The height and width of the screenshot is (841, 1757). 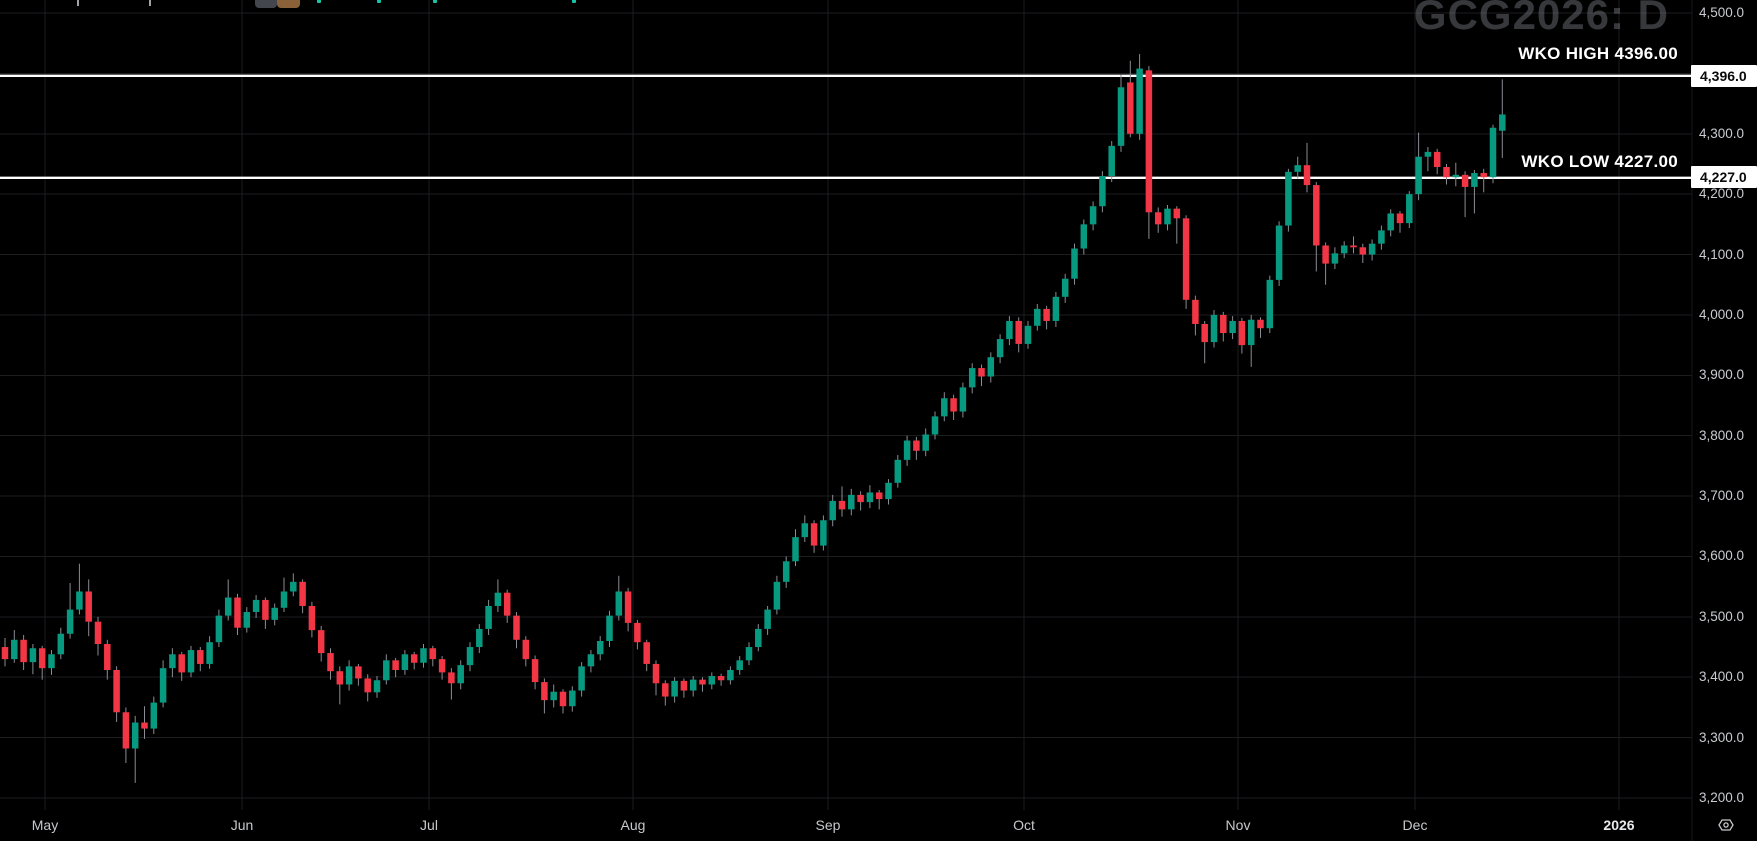 What do you see at coordinates (1722, 254) in the screenshot?
I see `price-tick-label: 4,100.0` at bounding box center [1722, 254].